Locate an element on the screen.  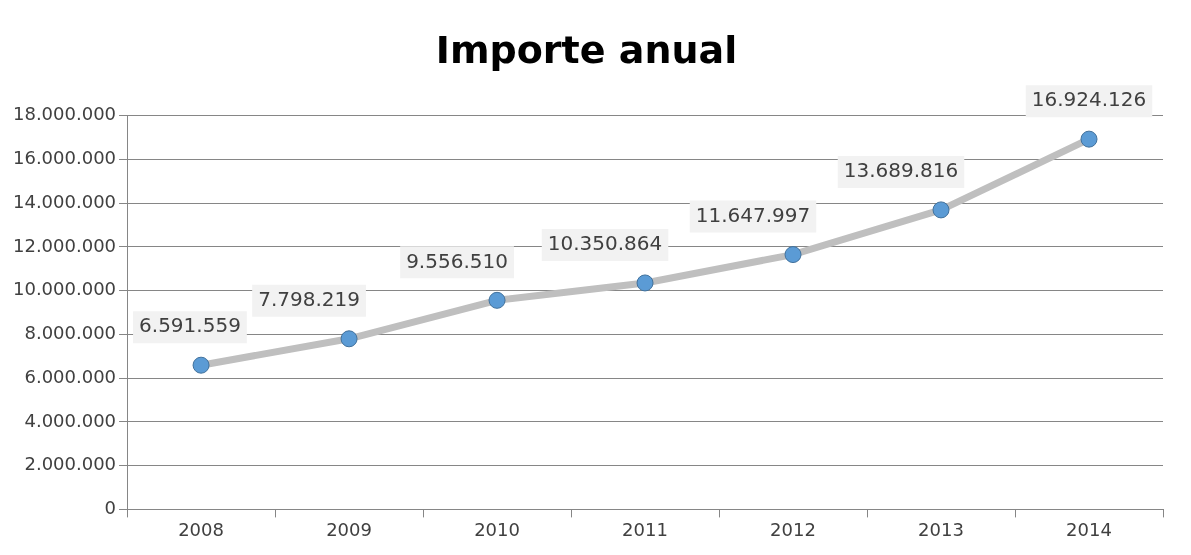
chart-title: Importe anual is located at coordinates (586, 49).